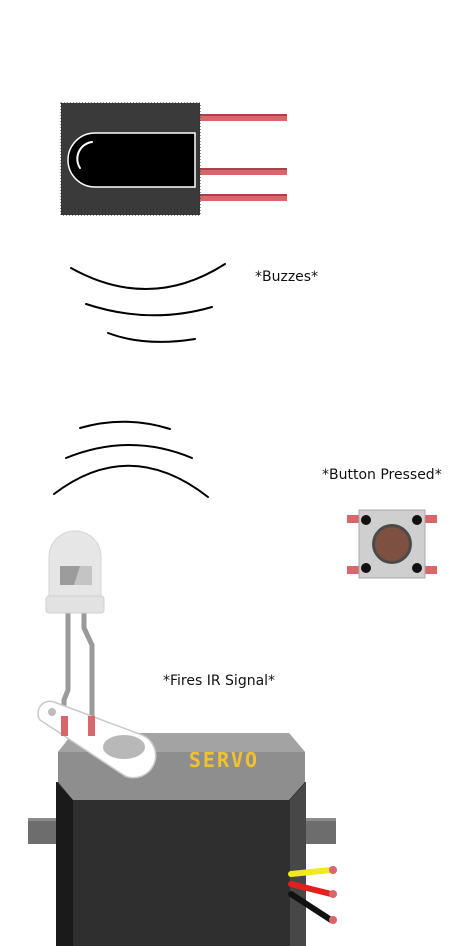 The height and width of the screenshot is (946, 453). I want to click on servo-body, so click(181, 864).